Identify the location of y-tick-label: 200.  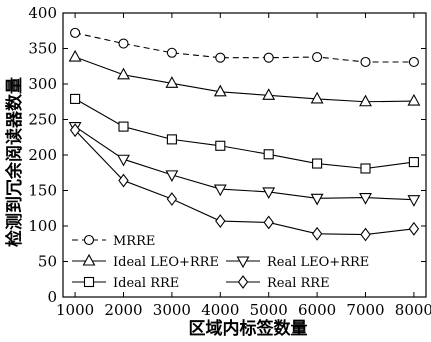
(42, 155).